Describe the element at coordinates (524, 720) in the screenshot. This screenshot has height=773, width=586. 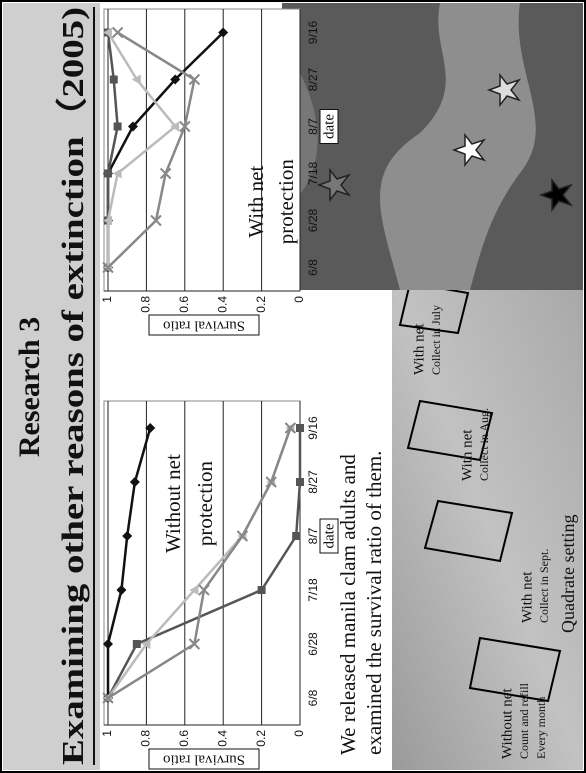
I see `photo-label: Count and refill` at that location.